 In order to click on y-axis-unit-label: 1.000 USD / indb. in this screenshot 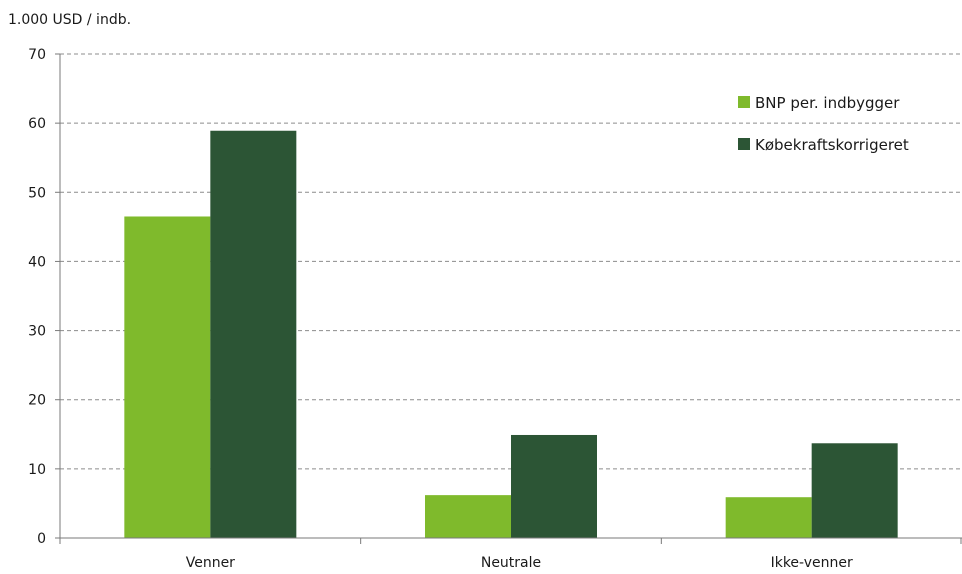, I will do `click(69, 20)`.